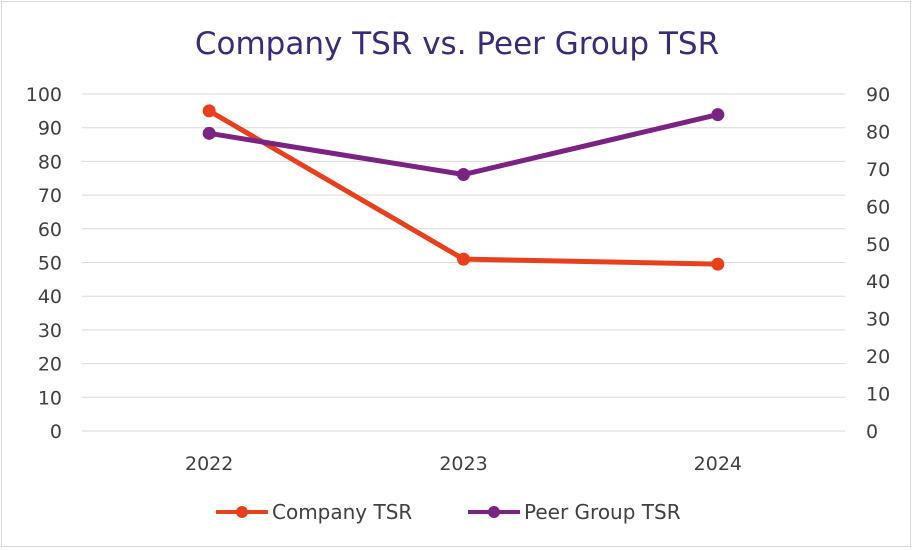 Image resolution: width=914 pixels, height=550 pixels. Describe the element at coordinates (50, 297) in the screenshot. I see `left-tick-label: 40` at that location.